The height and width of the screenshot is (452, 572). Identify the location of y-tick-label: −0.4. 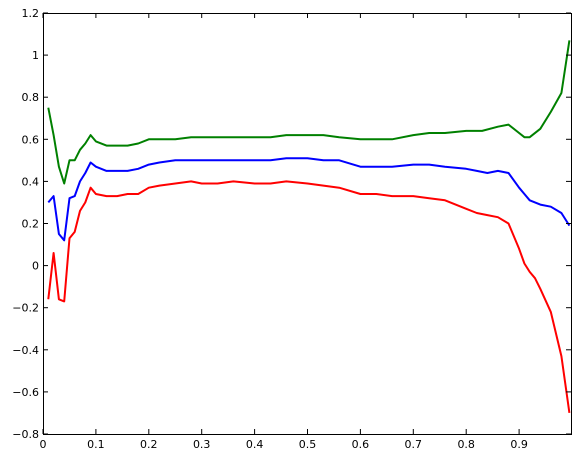
(25, 350).